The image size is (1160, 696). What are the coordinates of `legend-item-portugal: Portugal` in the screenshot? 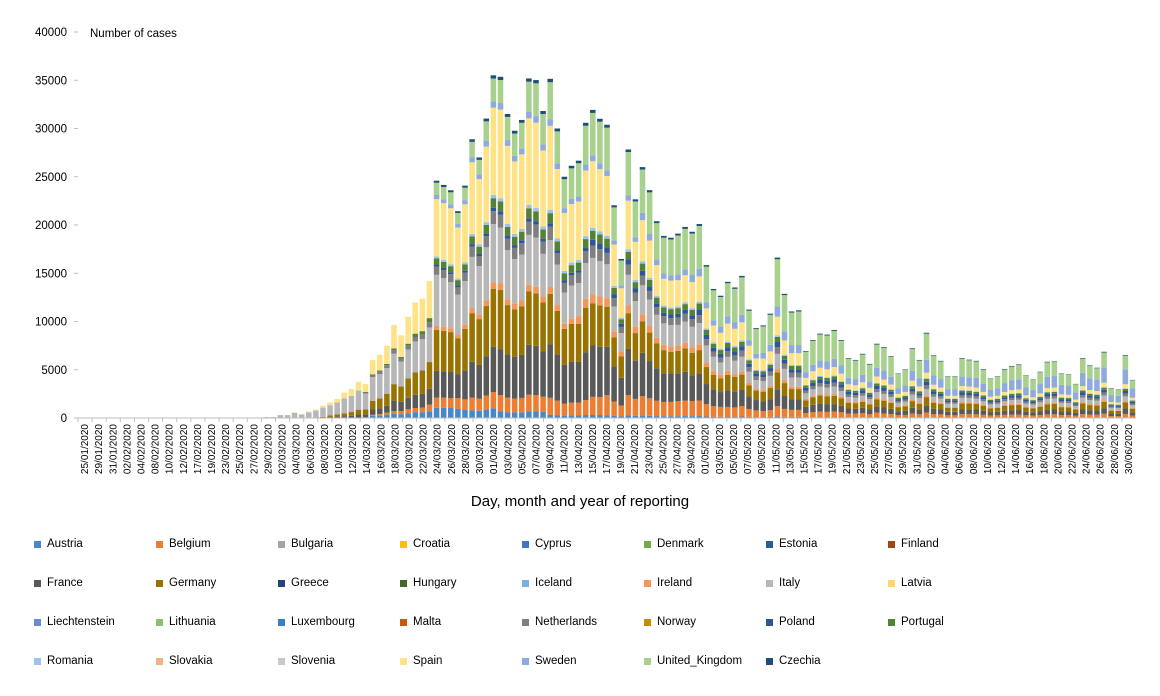 It's located at (916, 622).